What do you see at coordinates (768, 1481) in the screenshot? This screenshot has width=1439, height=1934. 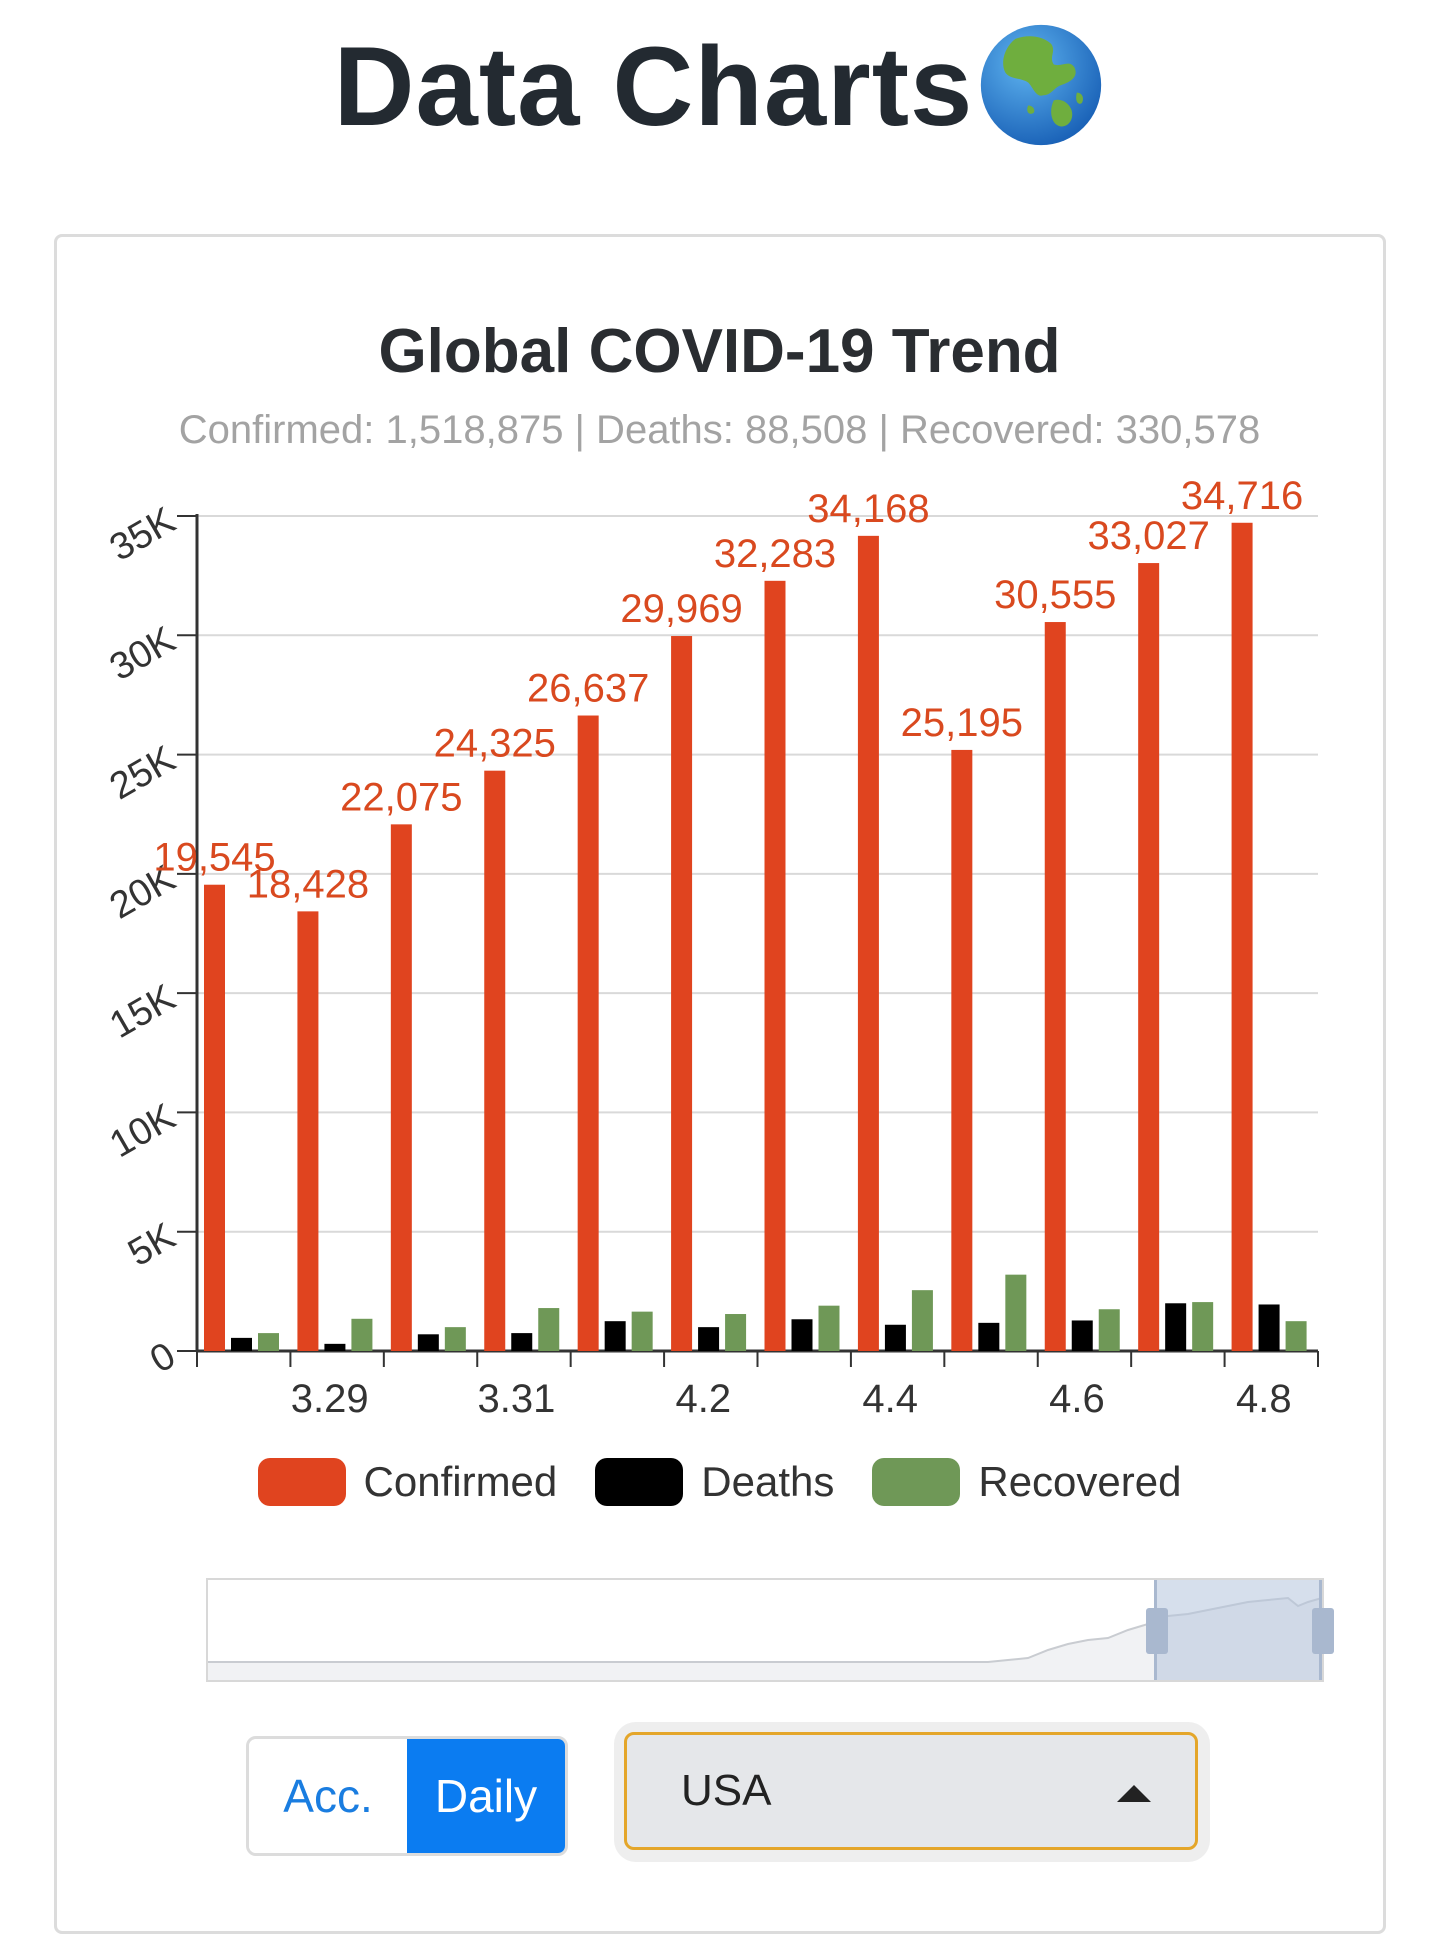 I see `legend-label-deaths: Deaths` at bounding box center [768, 1481].